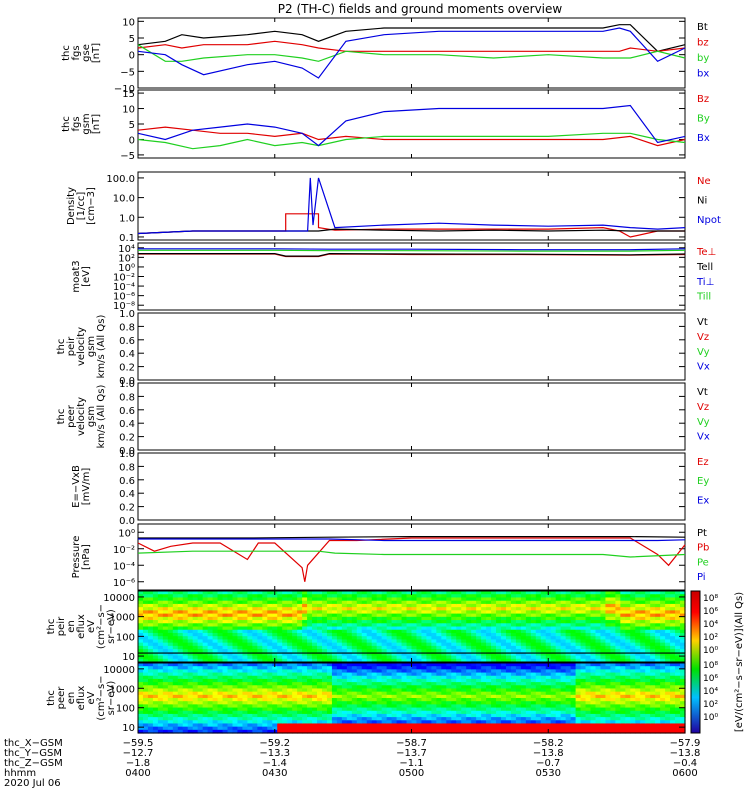 The width and height of the screenshot is (750, 800). Describe the element at coordinates (411, 557) in the screenshot. I see `panel-frame` at that location.